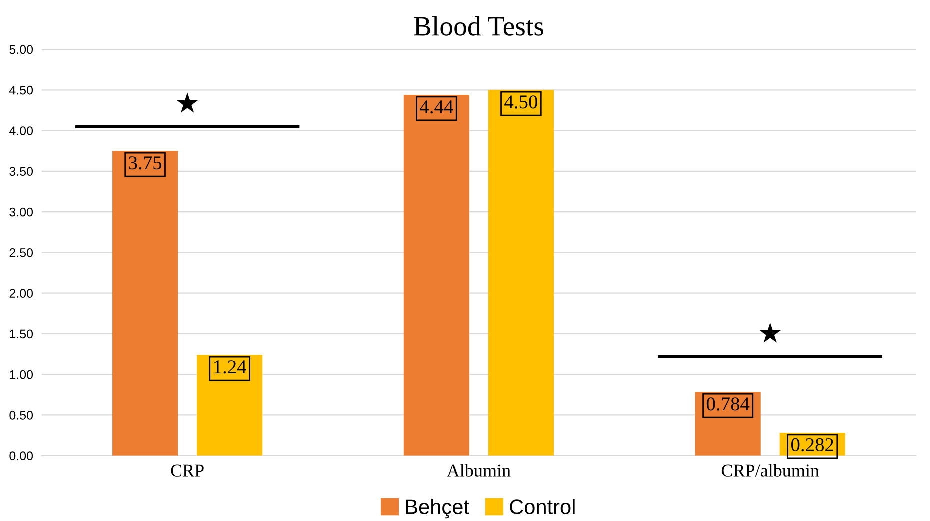  Describe the element at coordinates (22, 375) in the screenshot. I see `y-tick-label: 1.00` at that location.